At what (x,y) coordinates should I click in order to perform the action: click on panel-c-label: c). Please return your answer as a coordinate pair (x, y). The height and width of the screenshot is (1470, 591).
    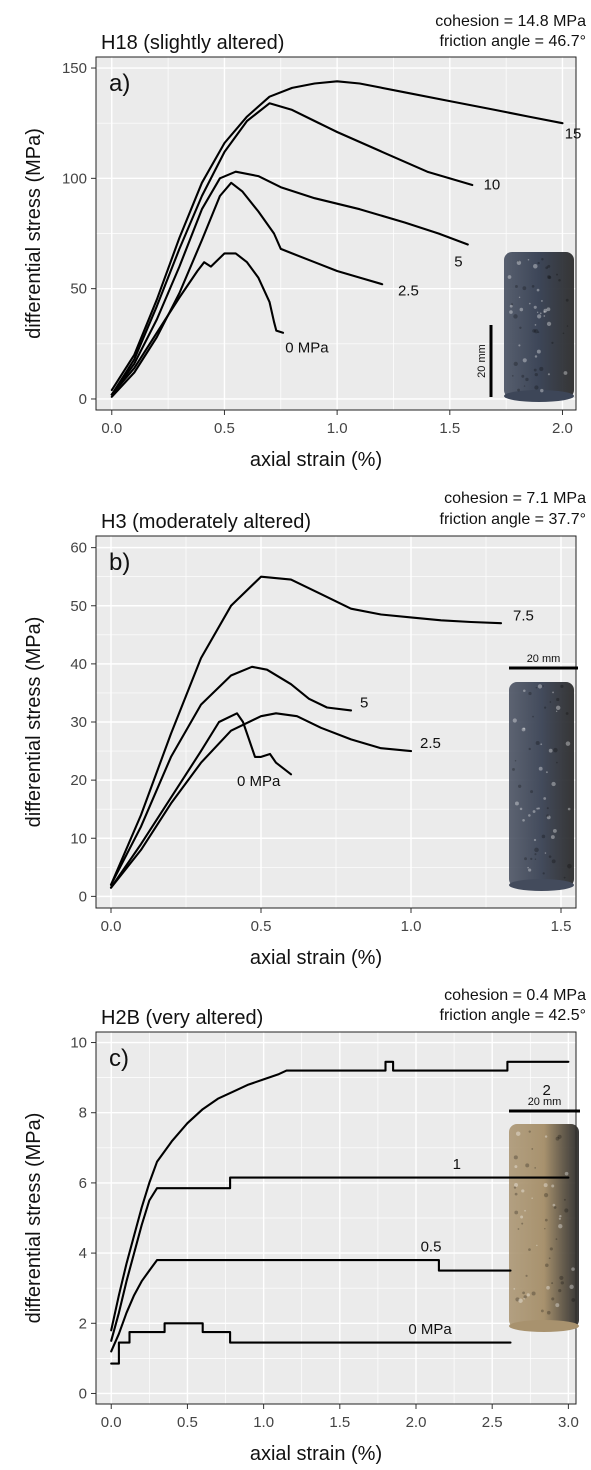
    Looking at the image, I should click on (119, 1058).